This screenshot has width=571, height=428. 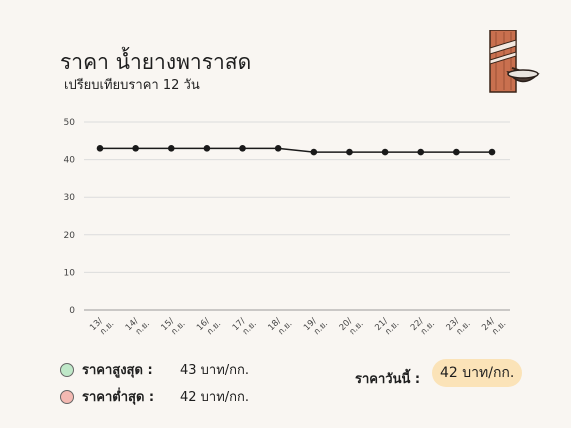 I want to click on x-tick-label: 19/ก.ย., so click(x=316, y=326).